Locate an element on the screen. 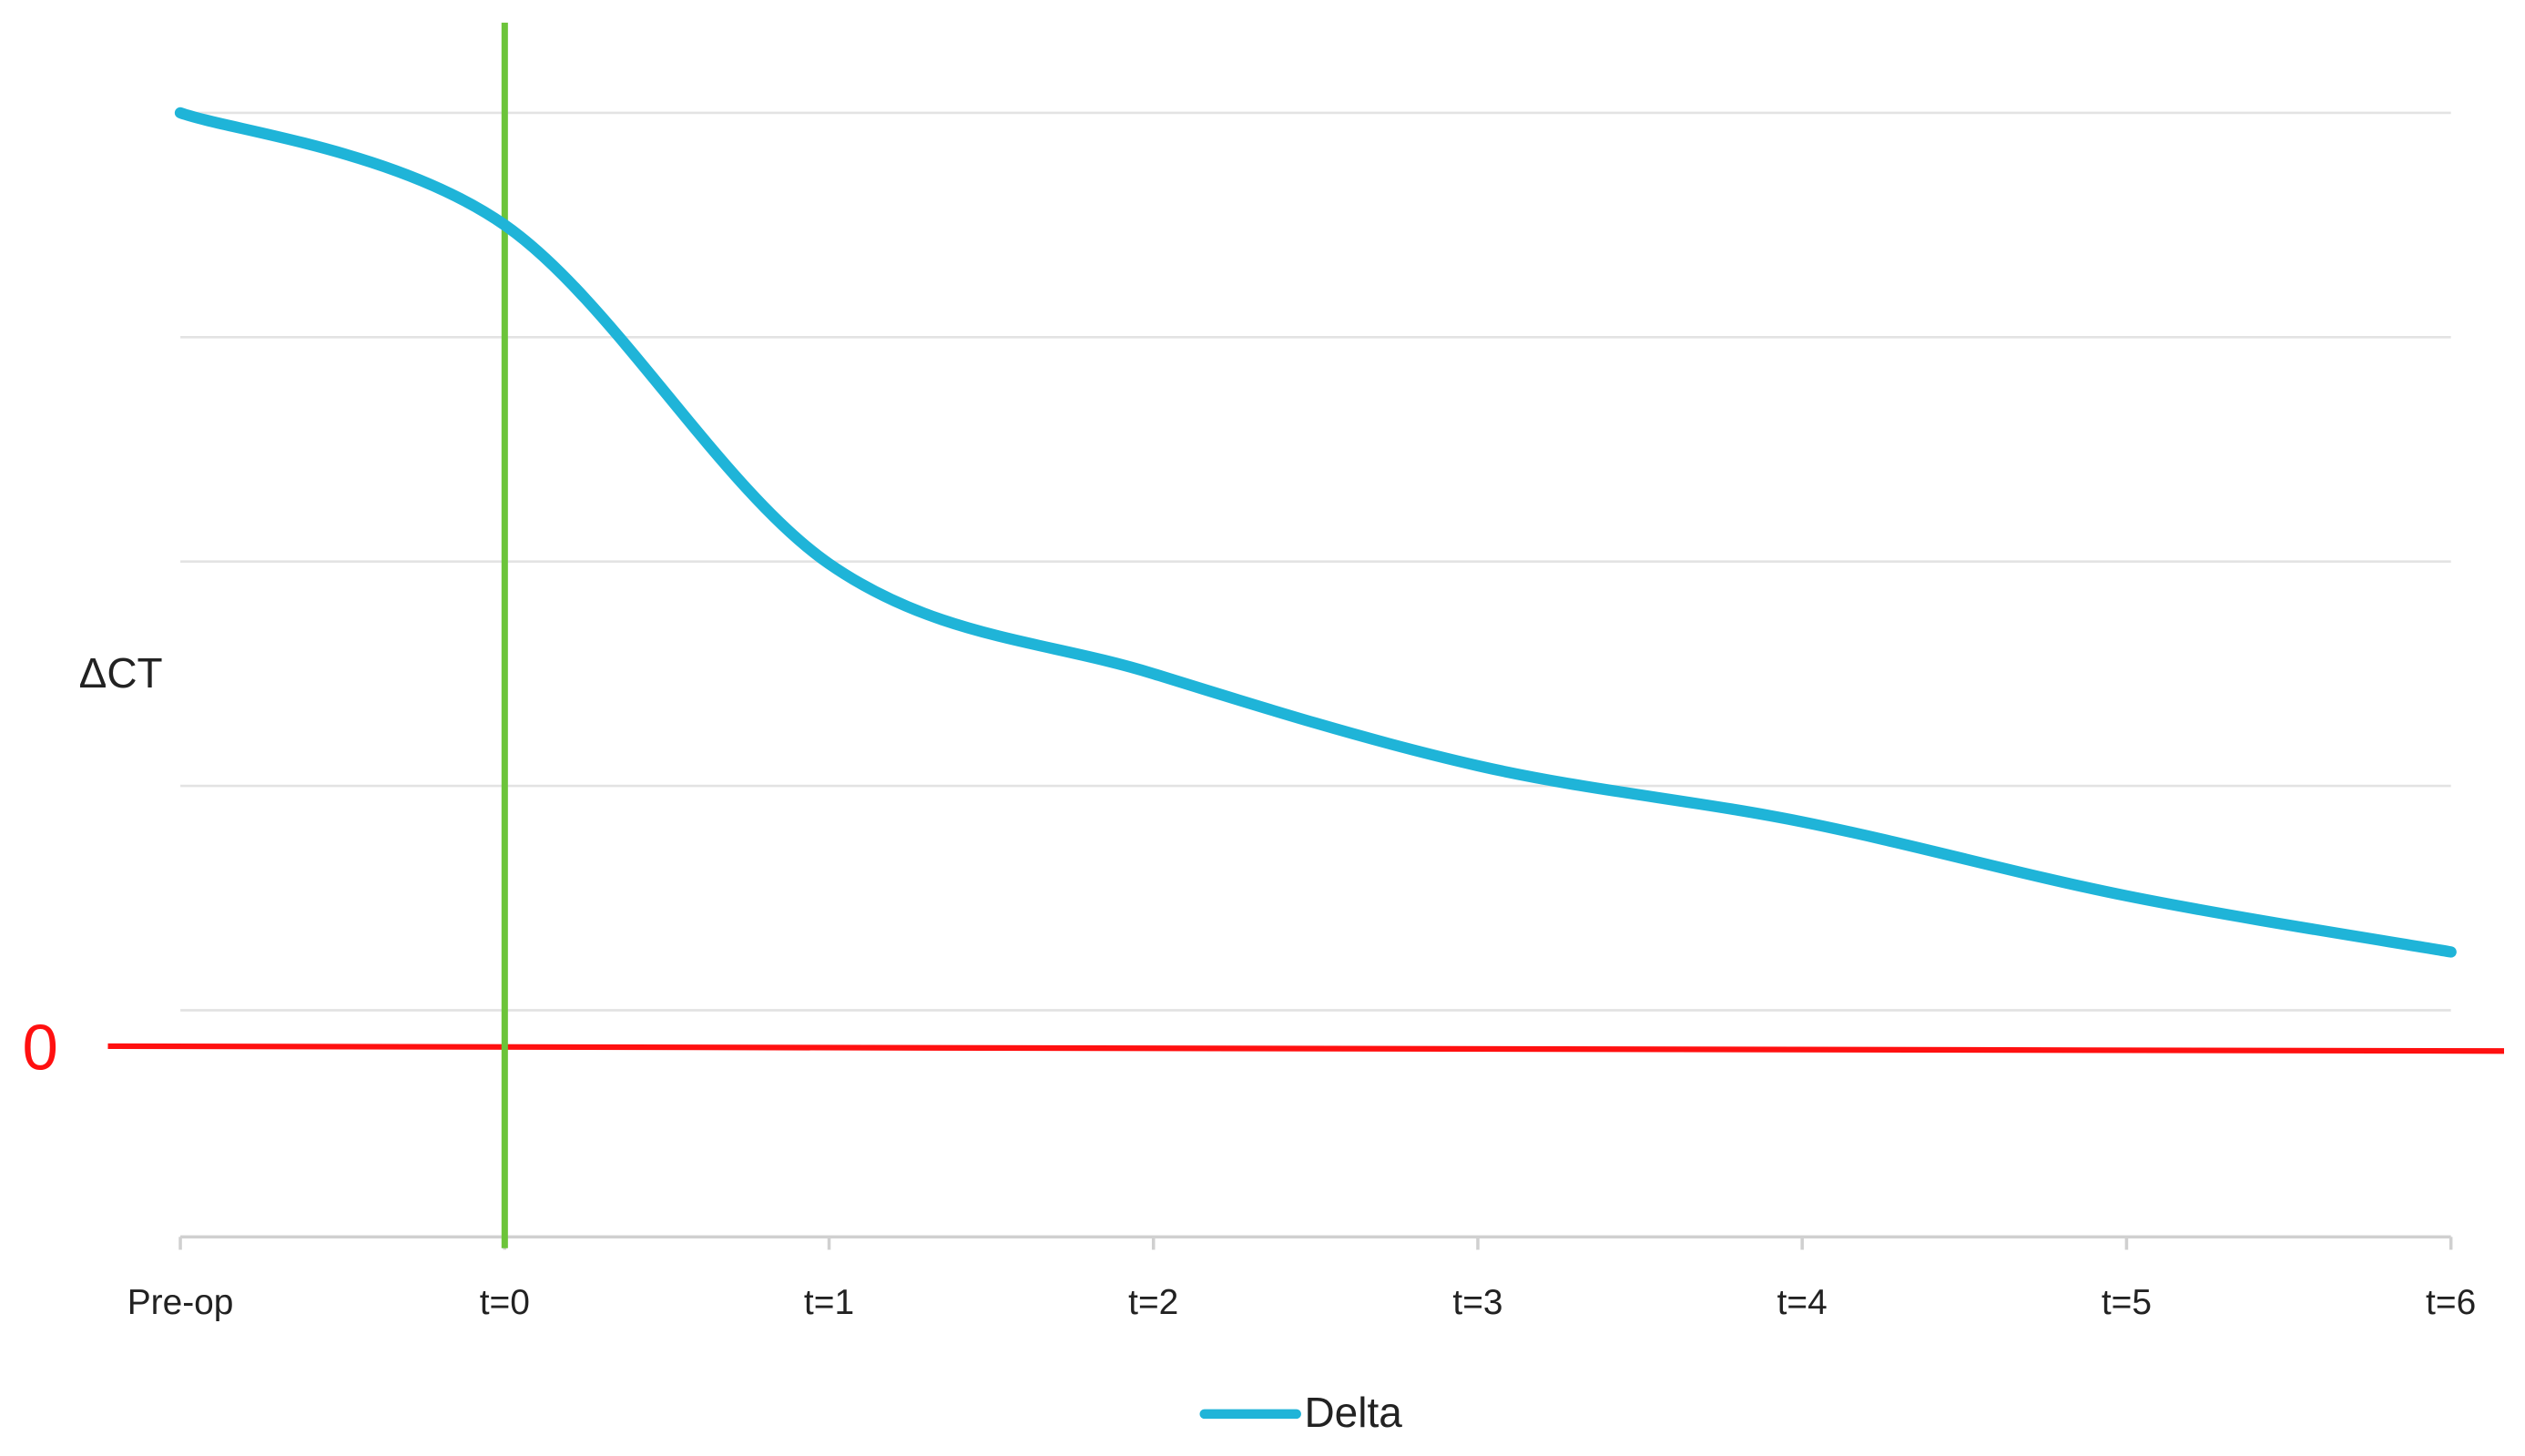  x-tick-label: t=5 is located at coordinates (2127, 1303).